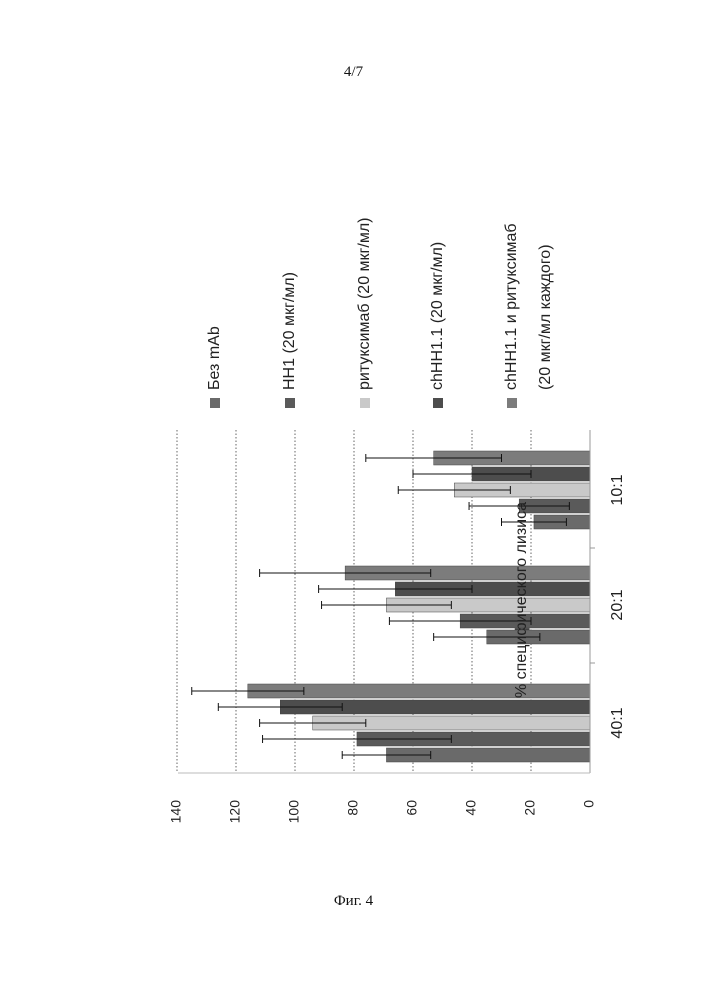  Describe the element at coordinates (521, 600) in the screenshot. I see `y-axis-title: % специфического лизиса` at that location.